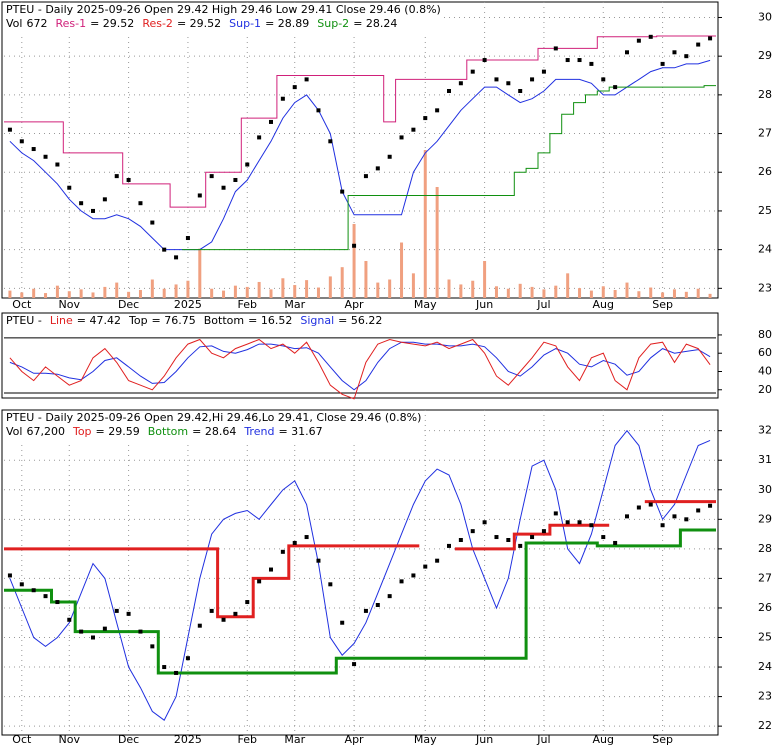 Image resolution: width=780 pixels, height=745 pixels. Describe the element at coordinates (765, 489) in the screenshot. I see `y-tick-label: 30` at that location.